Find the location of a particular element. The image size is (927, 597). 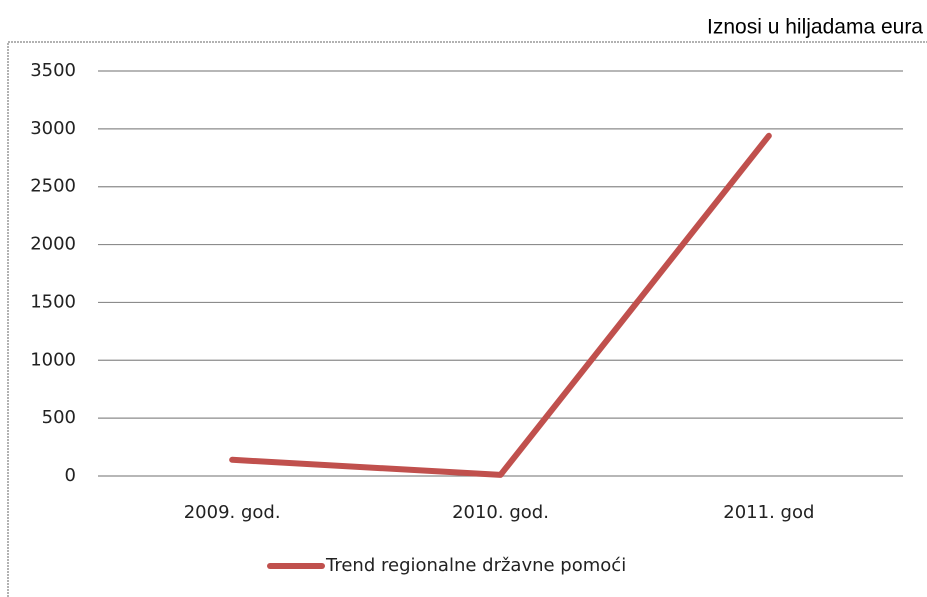

y-tick-label: 0 is located at coordinates (70, 475).